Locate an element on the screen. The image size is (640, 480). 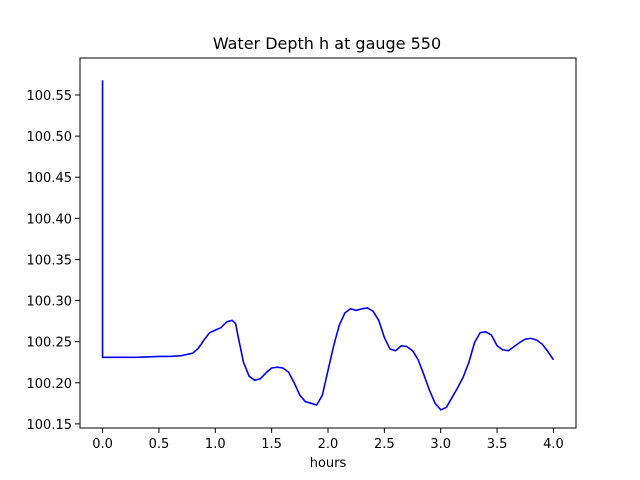
x-axis-label: hours is located at coordinates (328, 463).